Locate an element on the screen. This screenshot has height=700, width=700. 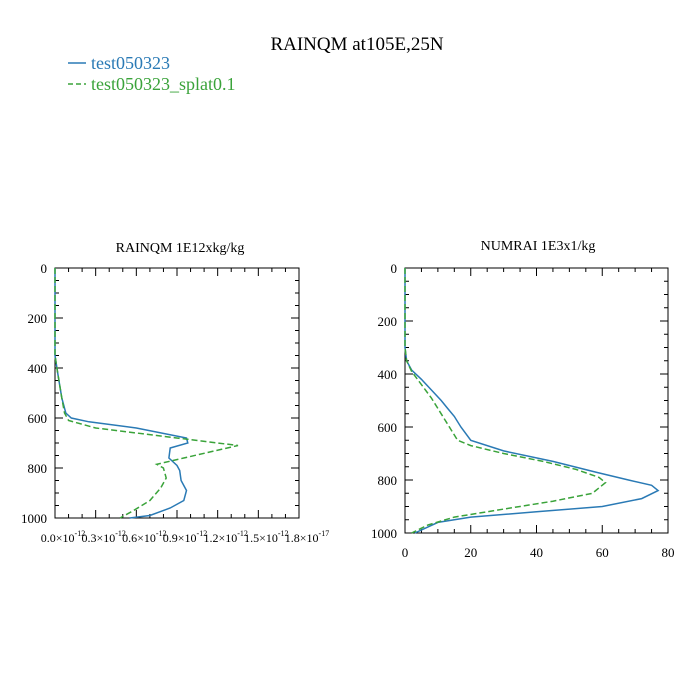
chart-title: RAINQM at105E,25N is located at coordinates (356, 44).